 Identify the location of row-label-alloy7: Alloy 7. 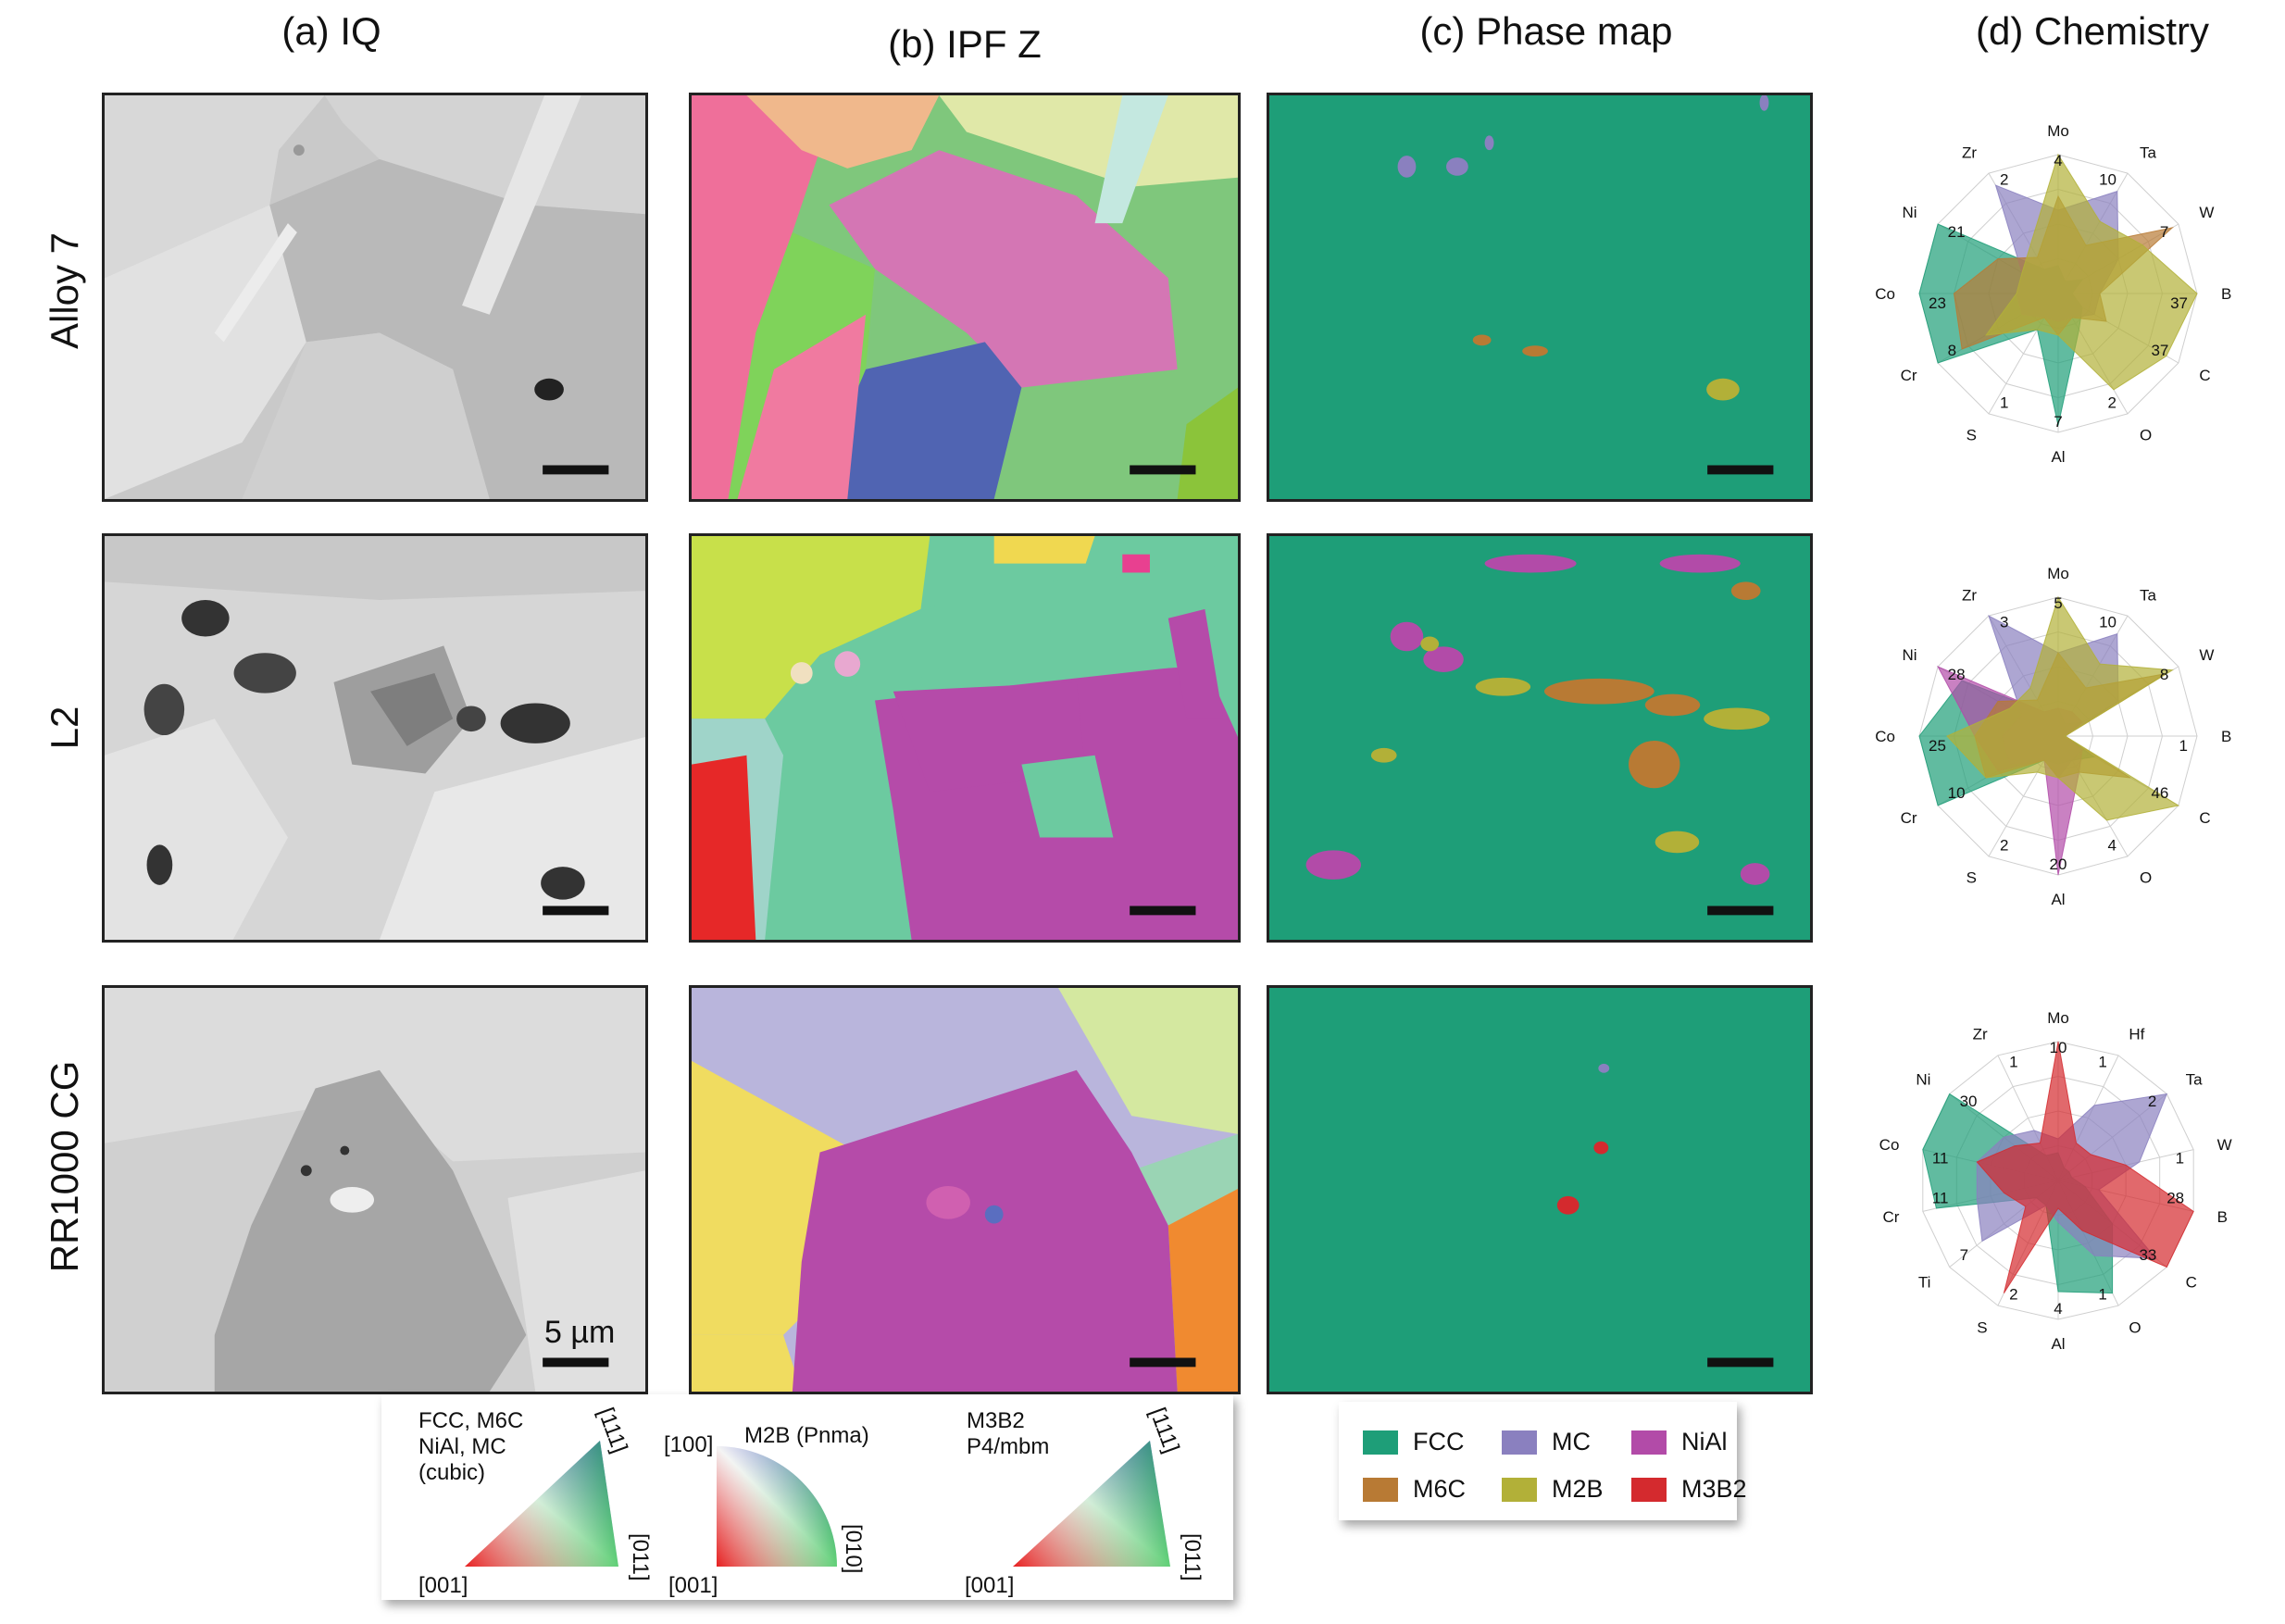
(64, 290).